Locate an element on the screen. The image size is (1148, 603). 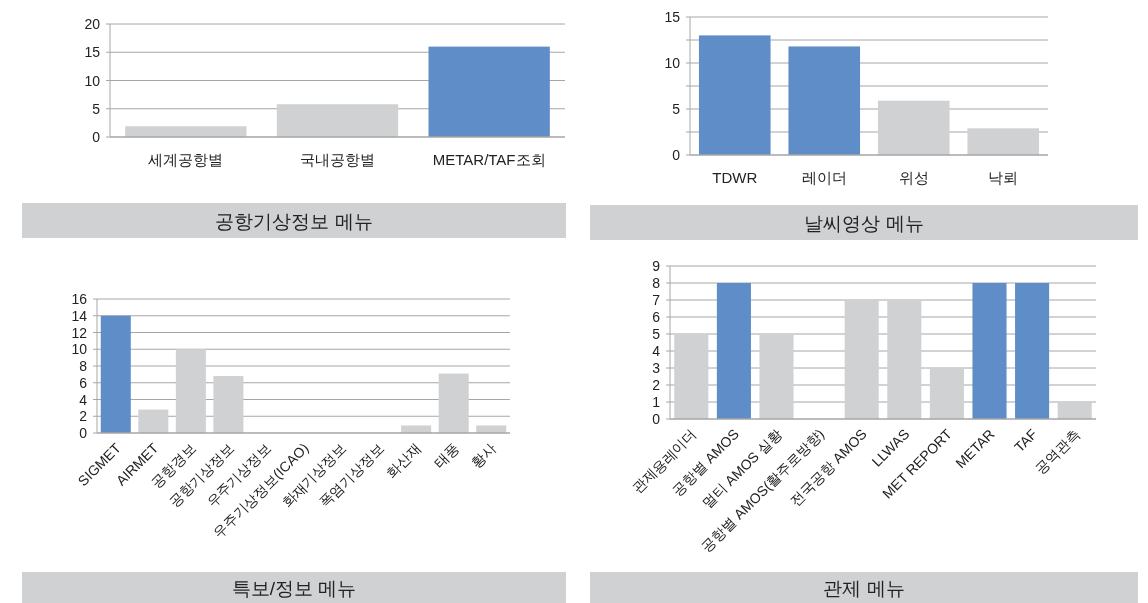
x-tick-label: TDWR is located at coordinates (735, 177).